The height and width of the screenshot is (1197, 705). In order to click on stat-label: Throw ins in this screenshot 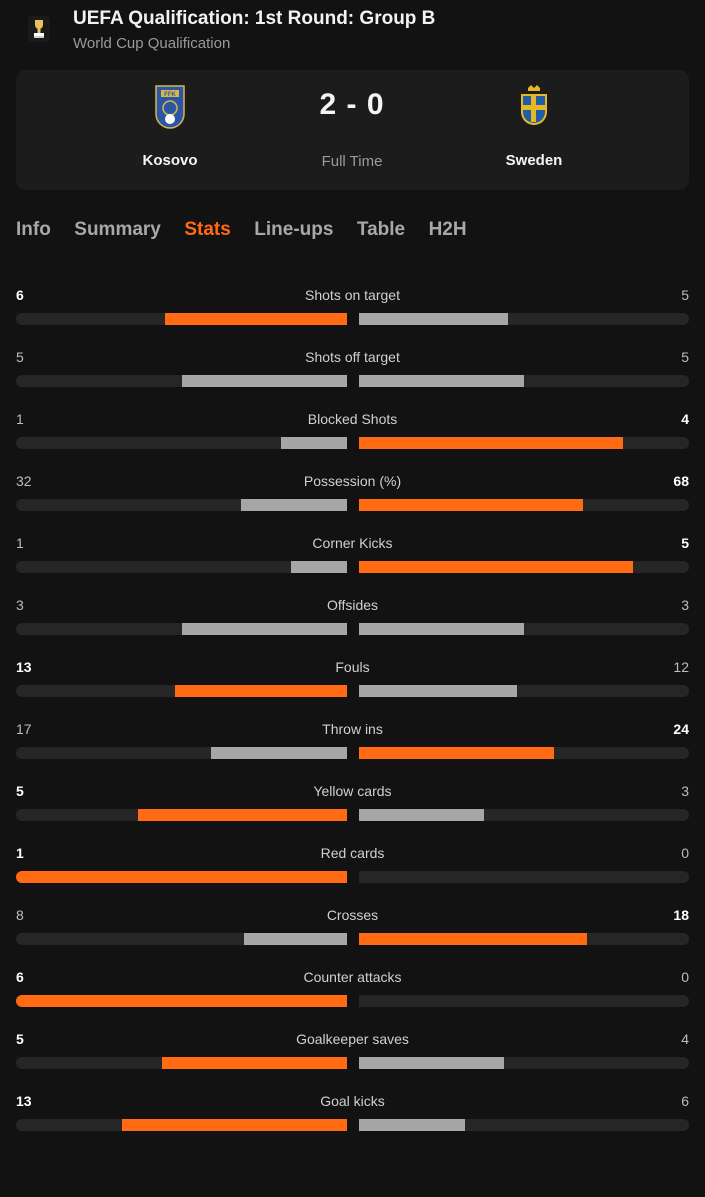, I will do `click(352, 729)`.